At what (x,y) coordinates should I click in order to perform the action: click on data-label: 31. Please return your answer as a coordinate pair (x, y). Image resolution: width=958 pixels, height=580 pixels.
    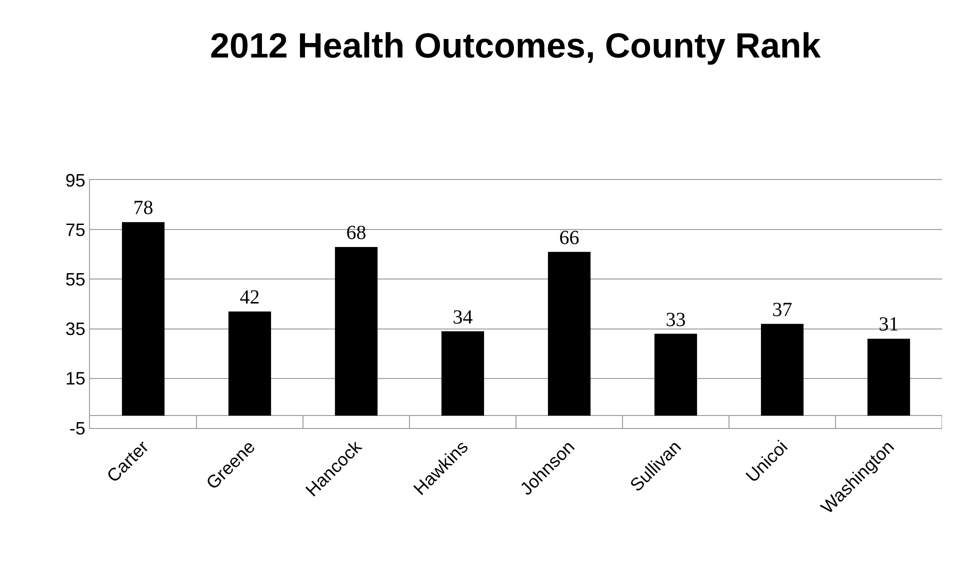
    Looking at the image, I should click on (888, 325).